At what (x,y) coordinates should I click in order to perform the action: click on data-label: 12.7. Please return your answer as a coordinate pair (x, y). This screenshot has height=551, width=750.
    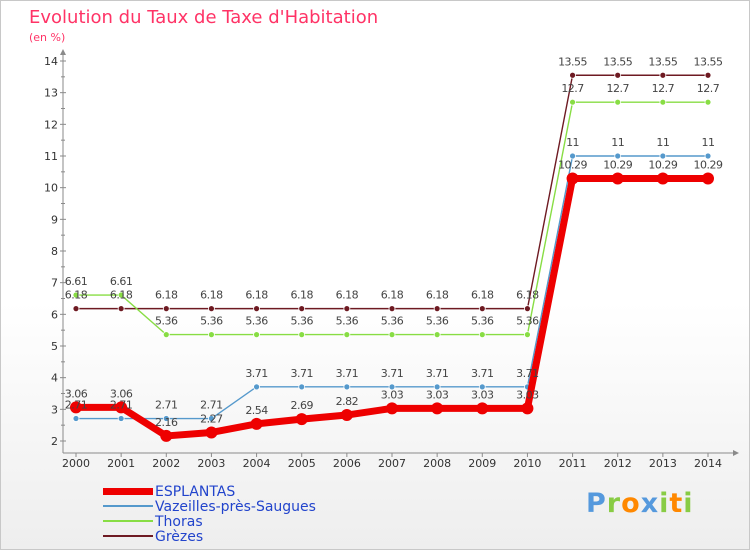
    Looking at the image, I should click on (663, 88).